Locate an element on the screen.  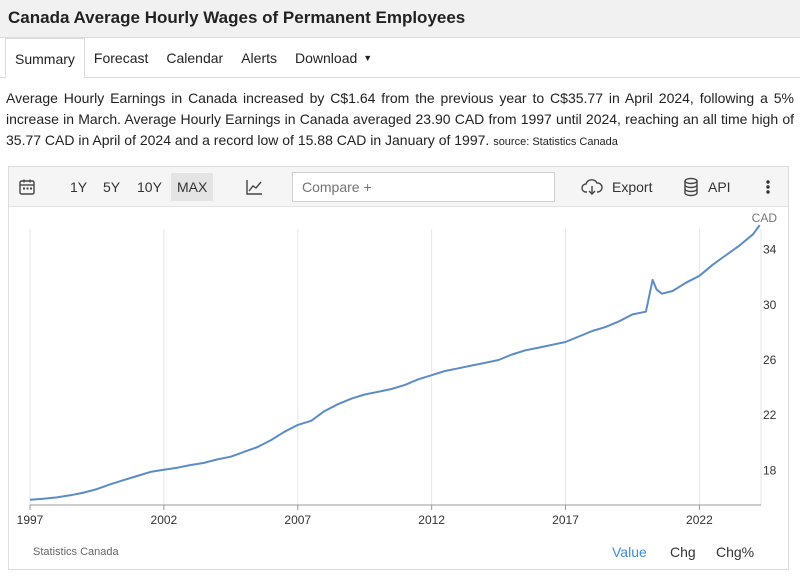
calendar-icon is located at coordinates (27, 187).